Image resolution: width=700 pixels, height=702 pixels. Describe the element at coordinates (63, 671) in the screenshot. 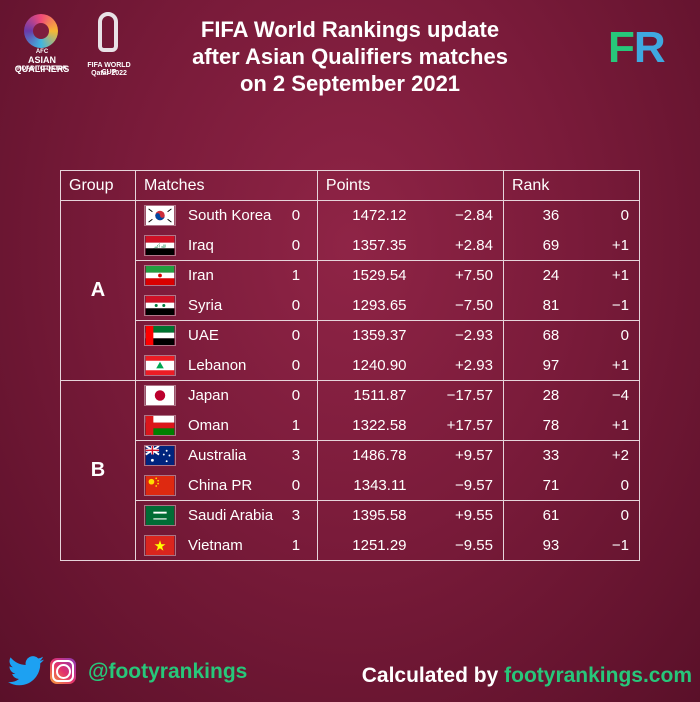

I see `instagram-icon` at that location.